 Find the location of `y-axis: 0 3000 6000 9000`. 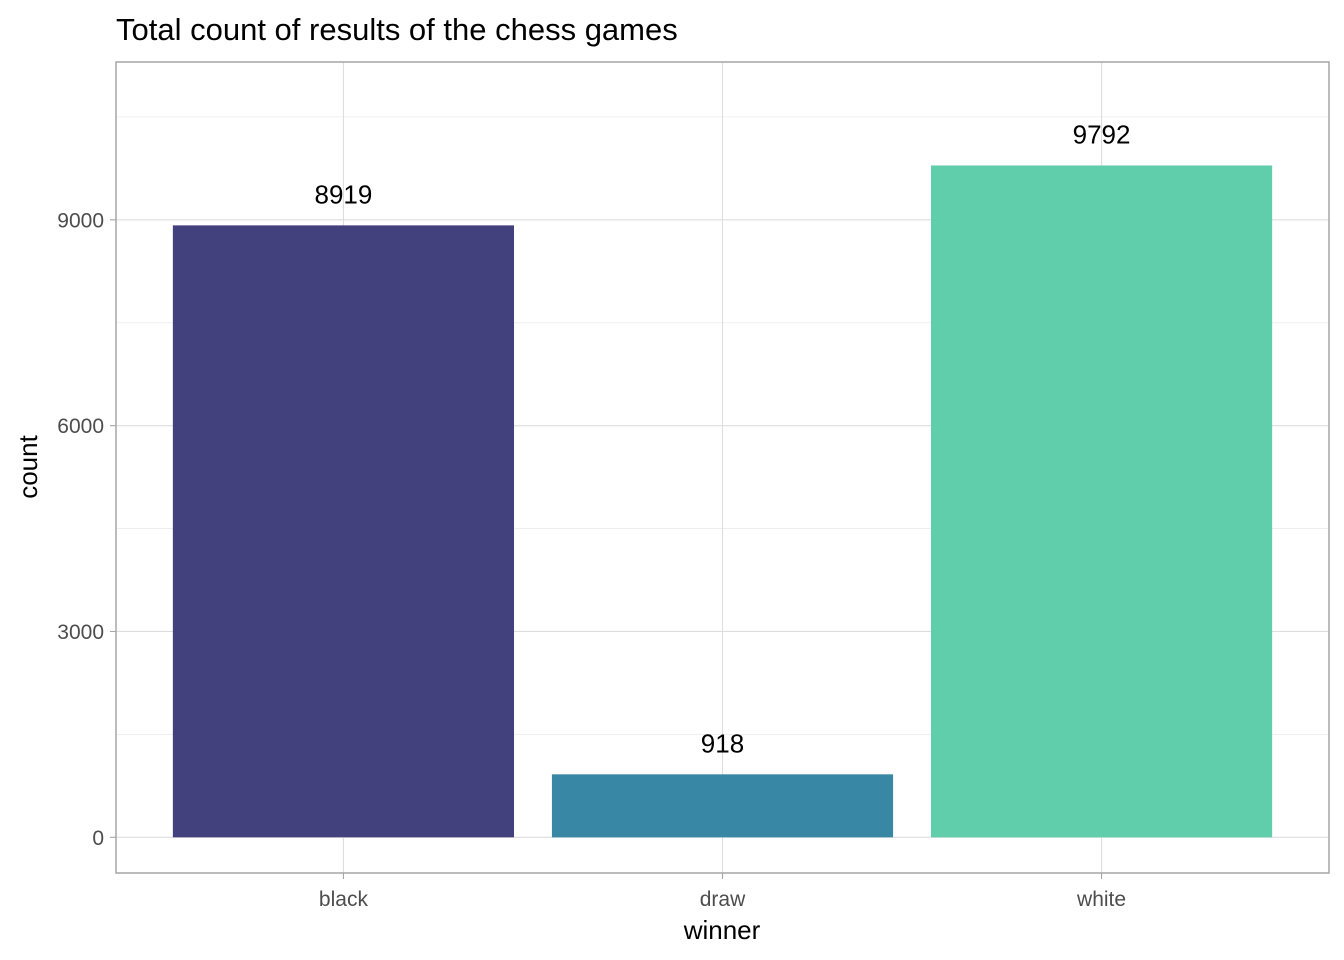

y-axis: 0 3000 6000 9000 is located at coordinates (86, 529).